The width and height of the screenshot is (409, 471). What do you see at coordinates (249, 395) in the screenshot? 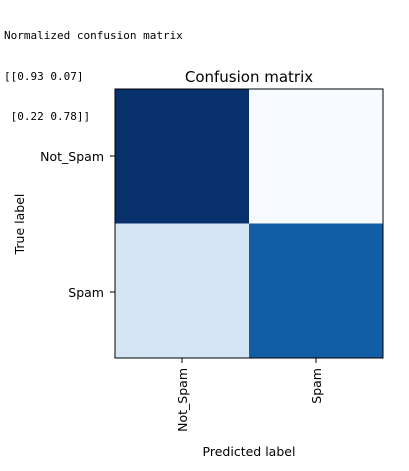
I see `x-axis-ticks: Not_Spam Spam` at bounding box center [249, 395].